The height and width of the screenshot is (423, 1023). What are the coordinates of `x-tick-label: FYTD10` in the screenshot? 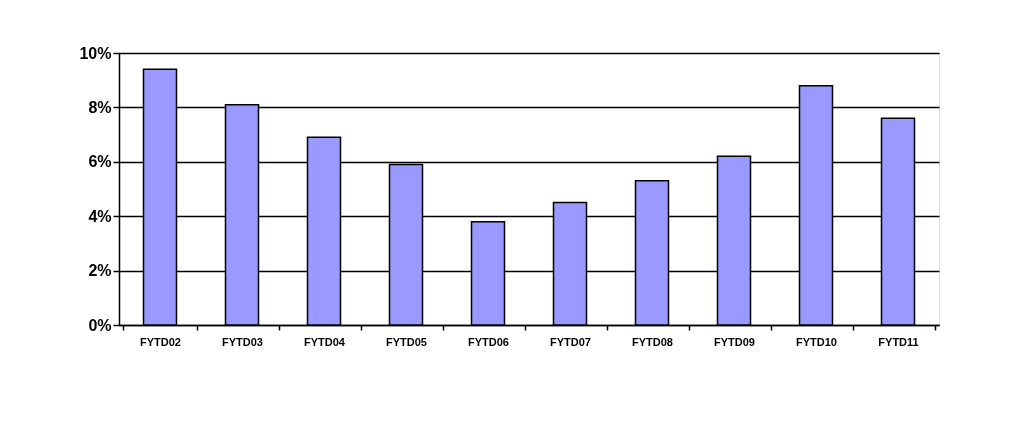 It's located at (816, 341).